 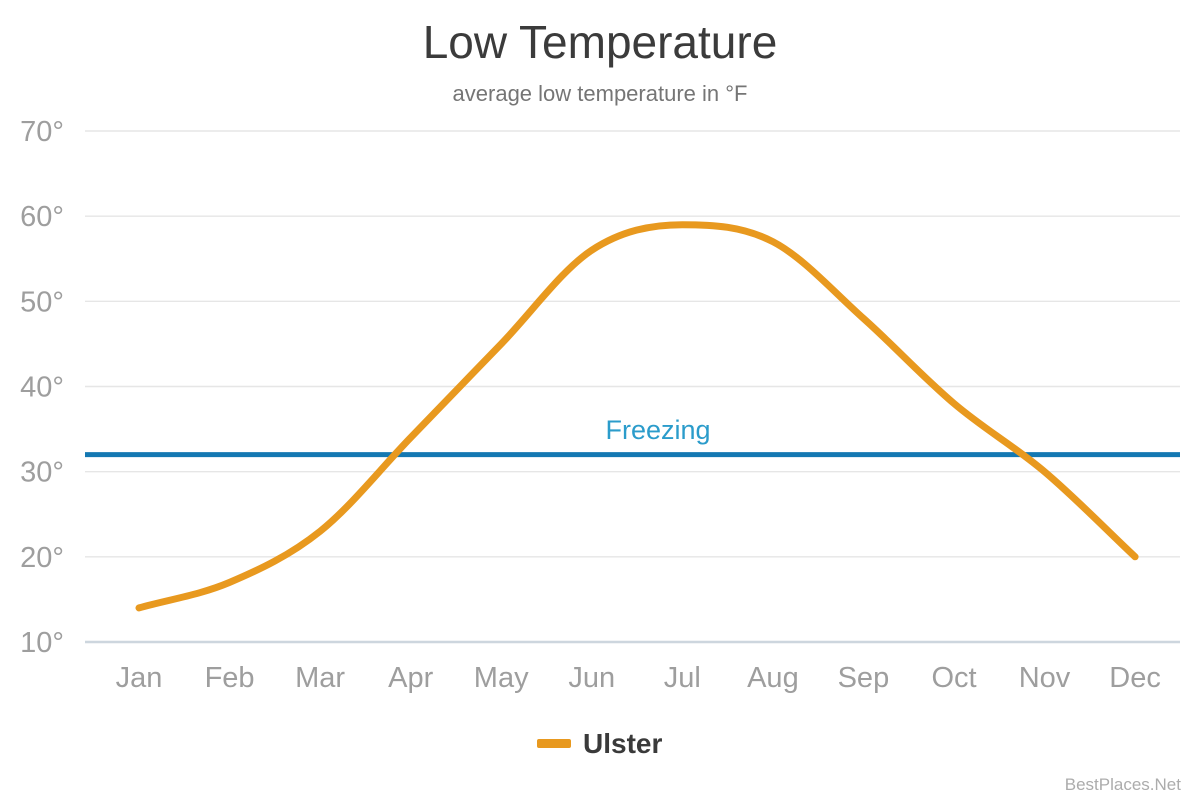 I want to click on y-tick-label-50: 50°, so click(x=42, y=302).